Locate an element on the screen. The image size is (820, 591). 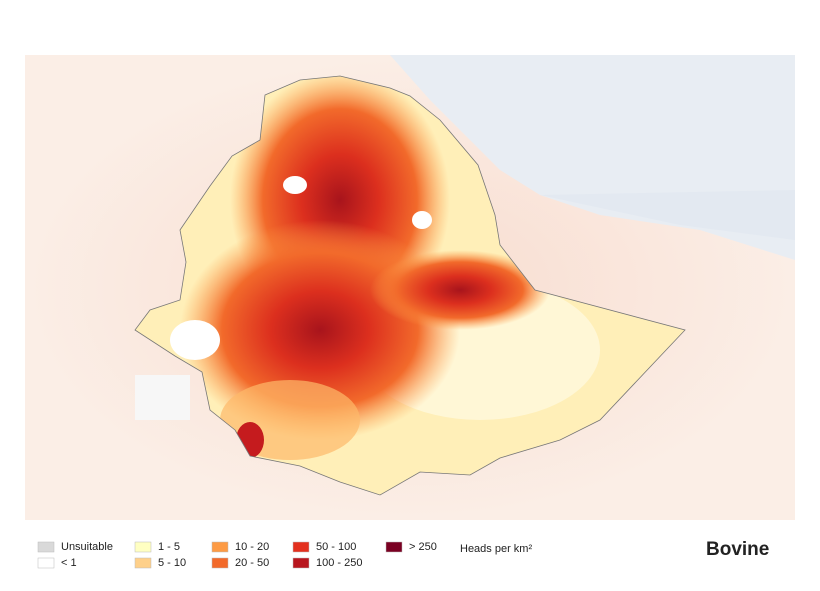
unsuitable-area is located at coordinates (162, 397).